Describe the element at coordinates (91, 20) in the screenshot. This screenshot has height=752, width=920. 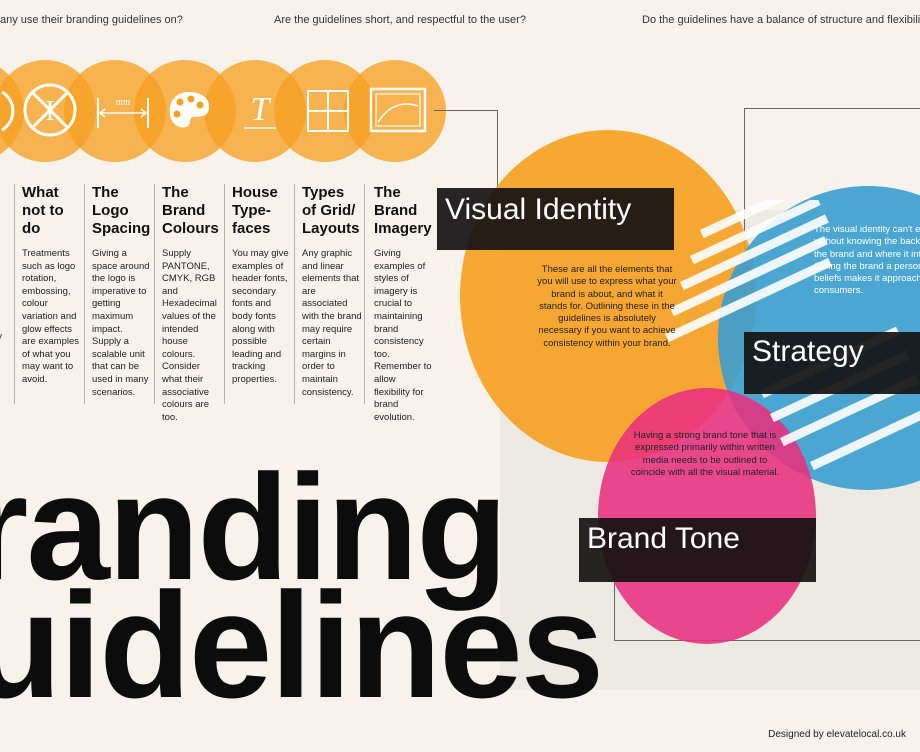
I see `question-1: any use their branding guidelines on?` at that location.